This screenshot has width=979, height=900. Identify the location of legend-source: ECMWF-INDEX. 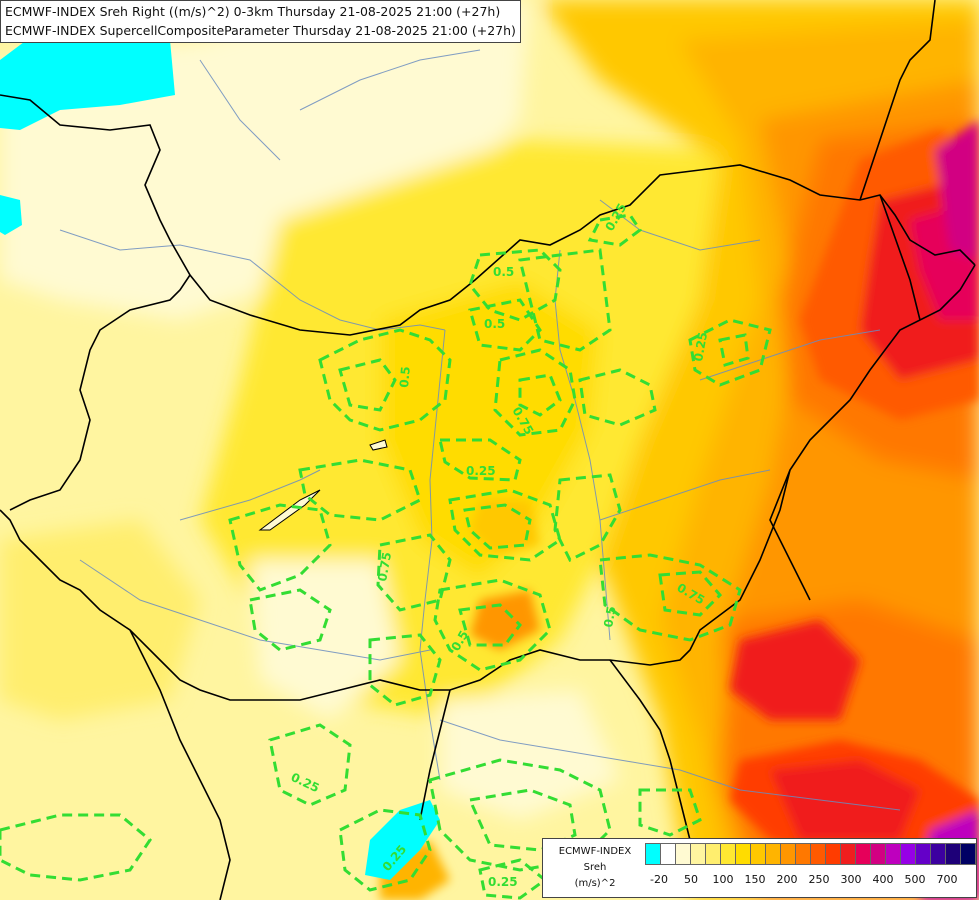
(595, 851).